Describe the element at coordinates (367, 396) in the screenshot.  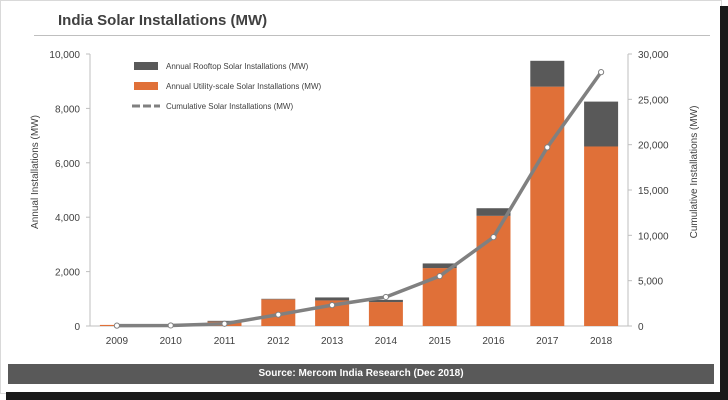
I see `frame-shadow-bottom` at that location.